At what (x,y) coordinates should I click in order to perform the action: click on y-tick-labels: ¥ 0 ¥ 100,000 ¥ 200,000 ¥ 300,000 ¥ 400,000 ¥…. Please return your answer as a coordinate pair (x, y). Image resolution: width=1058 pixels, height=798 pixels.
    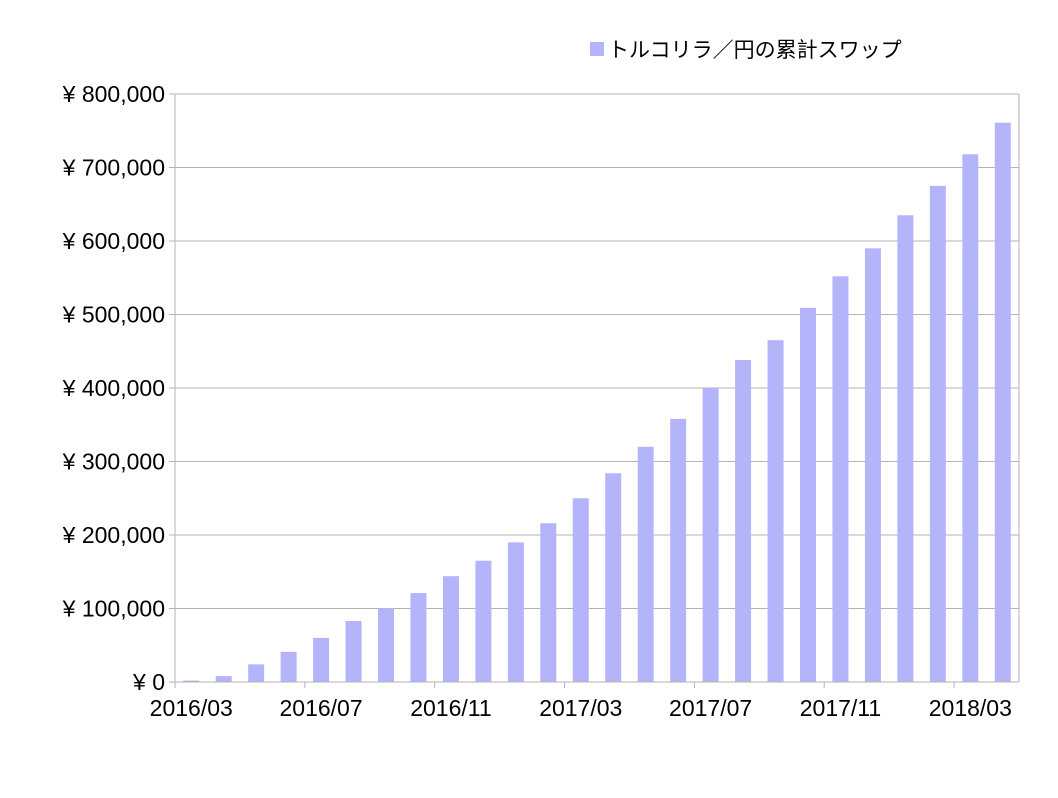
    Looking at the image, I should click on (113, 388).